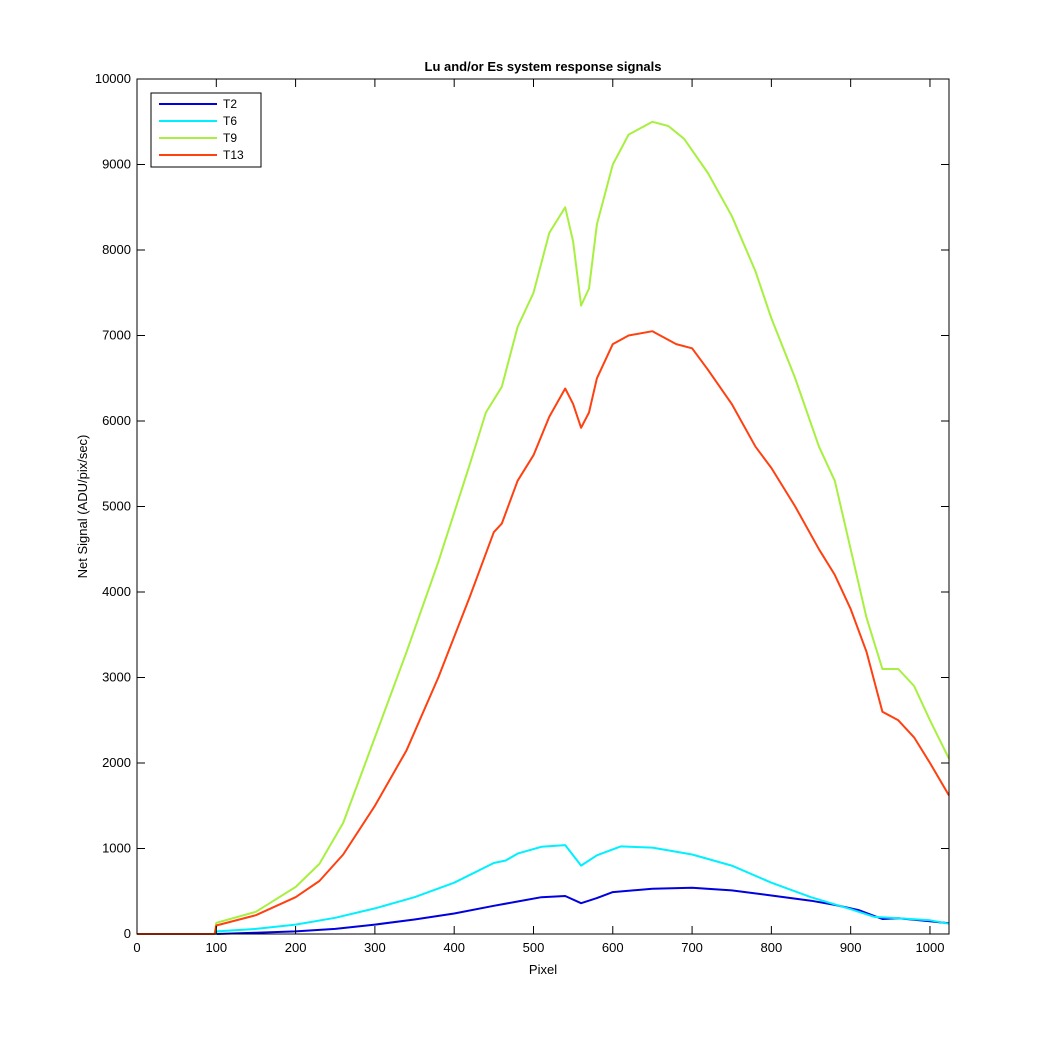 The height and width of the screenshot is (1050, 1050). Describe the element at coordinates (692, 947) in the screenshot. I see `x-tick-label: 700` at that location.